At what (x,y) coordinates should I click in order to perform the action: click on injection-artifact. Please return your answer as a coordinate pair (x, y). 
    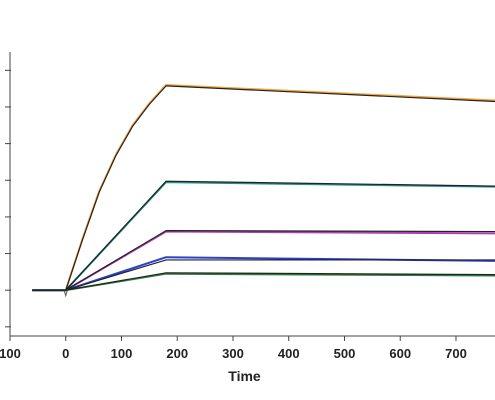
    Looking at the image, I should click on (65, 294).